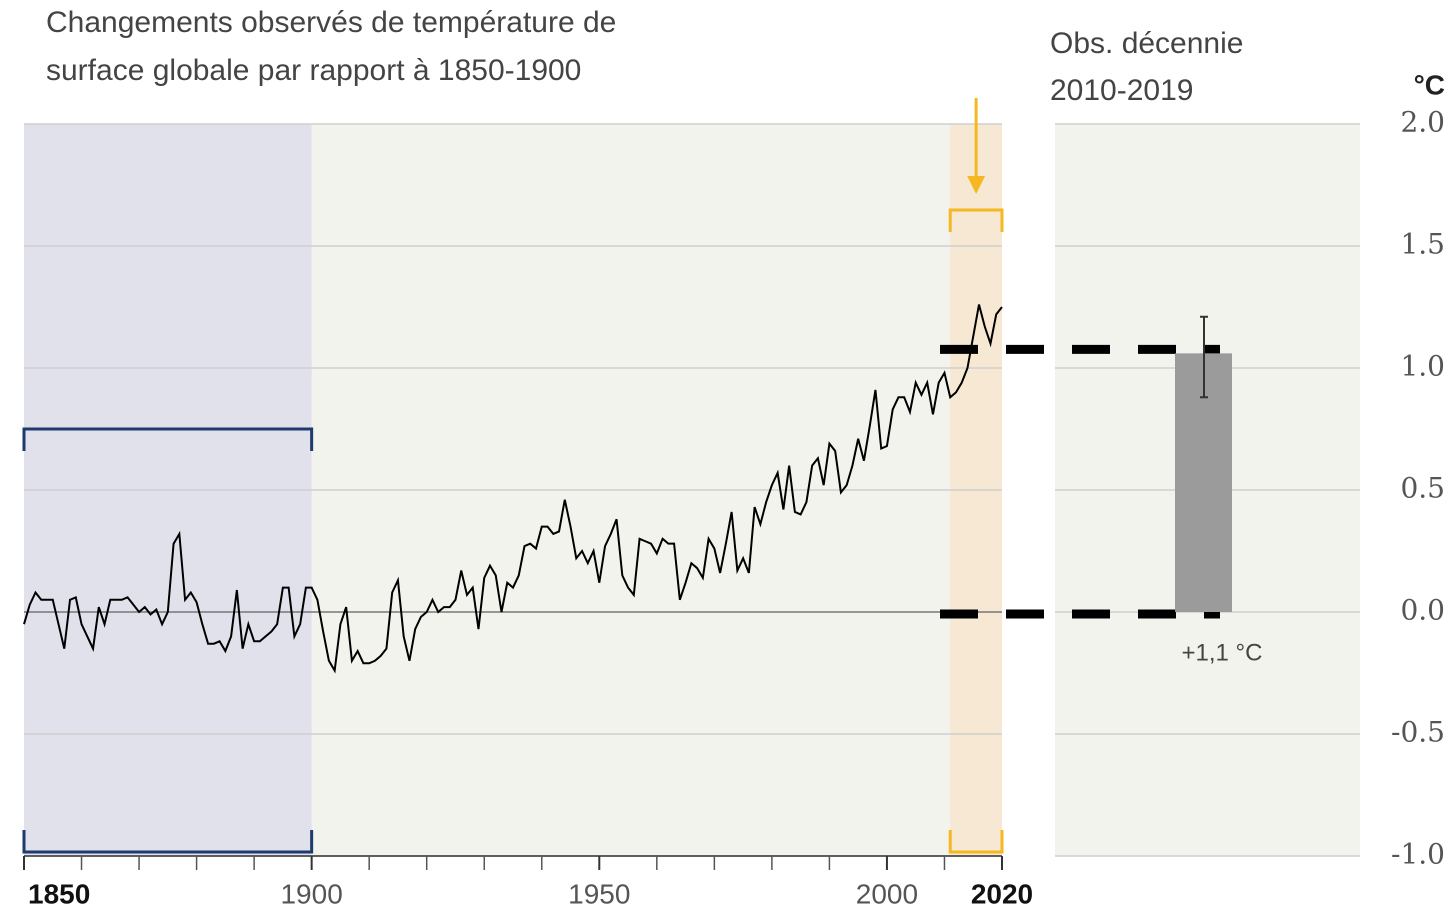 Image resolution: width=1450 pixels, height=914 pixels. What do you see at coordinates (1422, 244) in the screenshot?
I see `y-tick-label: 1.5` at bounding box center [1422, 244].